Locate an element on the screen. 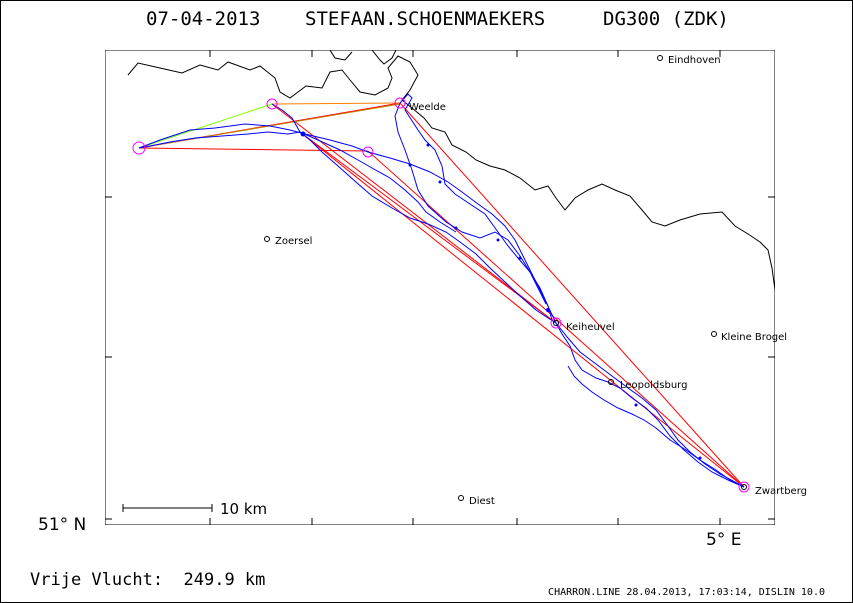 This screenshot has width=853, height=603. upper-border is located at coordinates (363, 57).